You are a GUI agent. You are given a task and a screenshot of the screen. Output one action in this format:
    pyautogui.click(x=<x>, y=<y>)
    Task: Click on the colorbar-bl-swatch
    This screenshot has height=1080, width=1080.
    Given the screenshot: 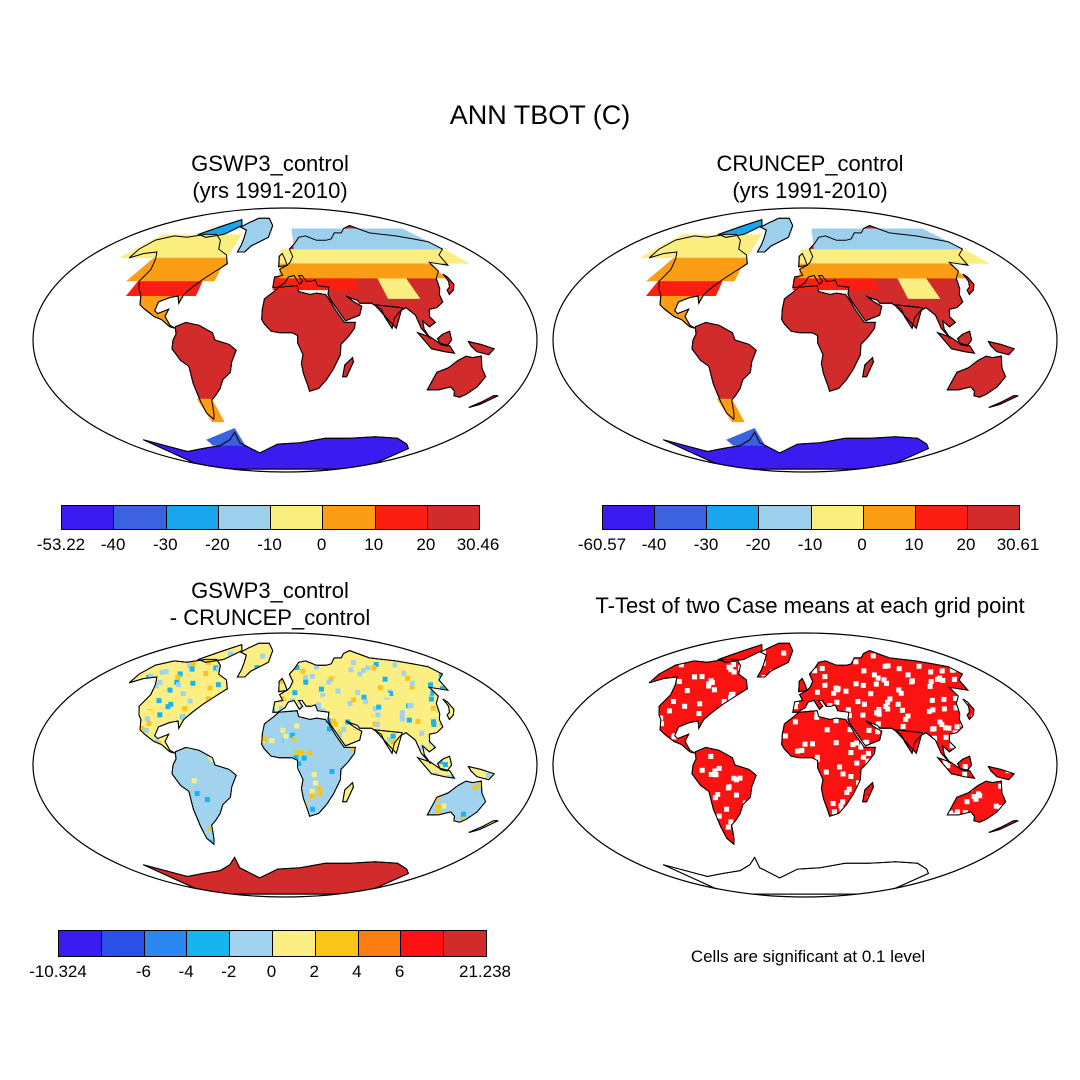 What is the action you would take?
    pyautogui.click(x=123, y=943)
    